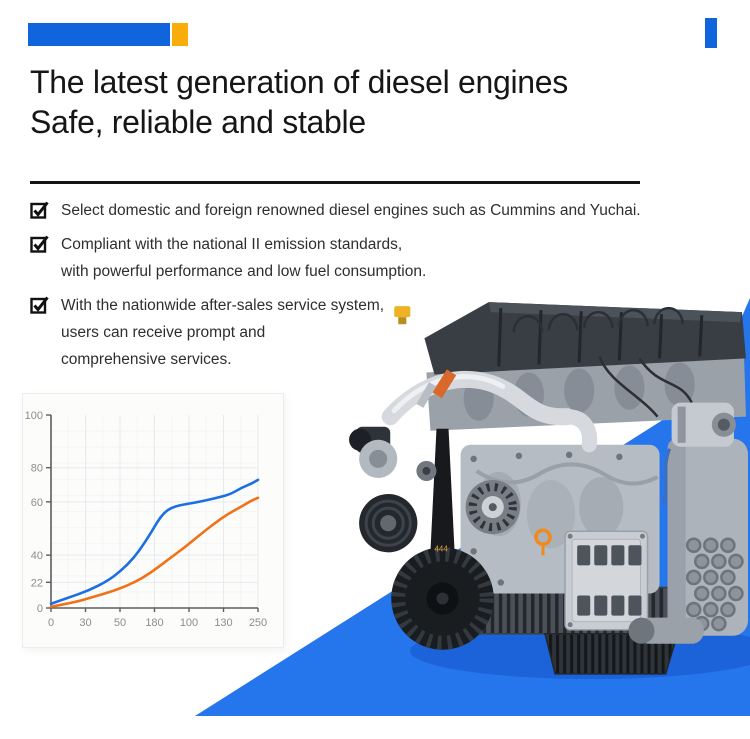 The width and height of the screenshot is (750, 739). I want to click on ecu-module, so click(606, 580).